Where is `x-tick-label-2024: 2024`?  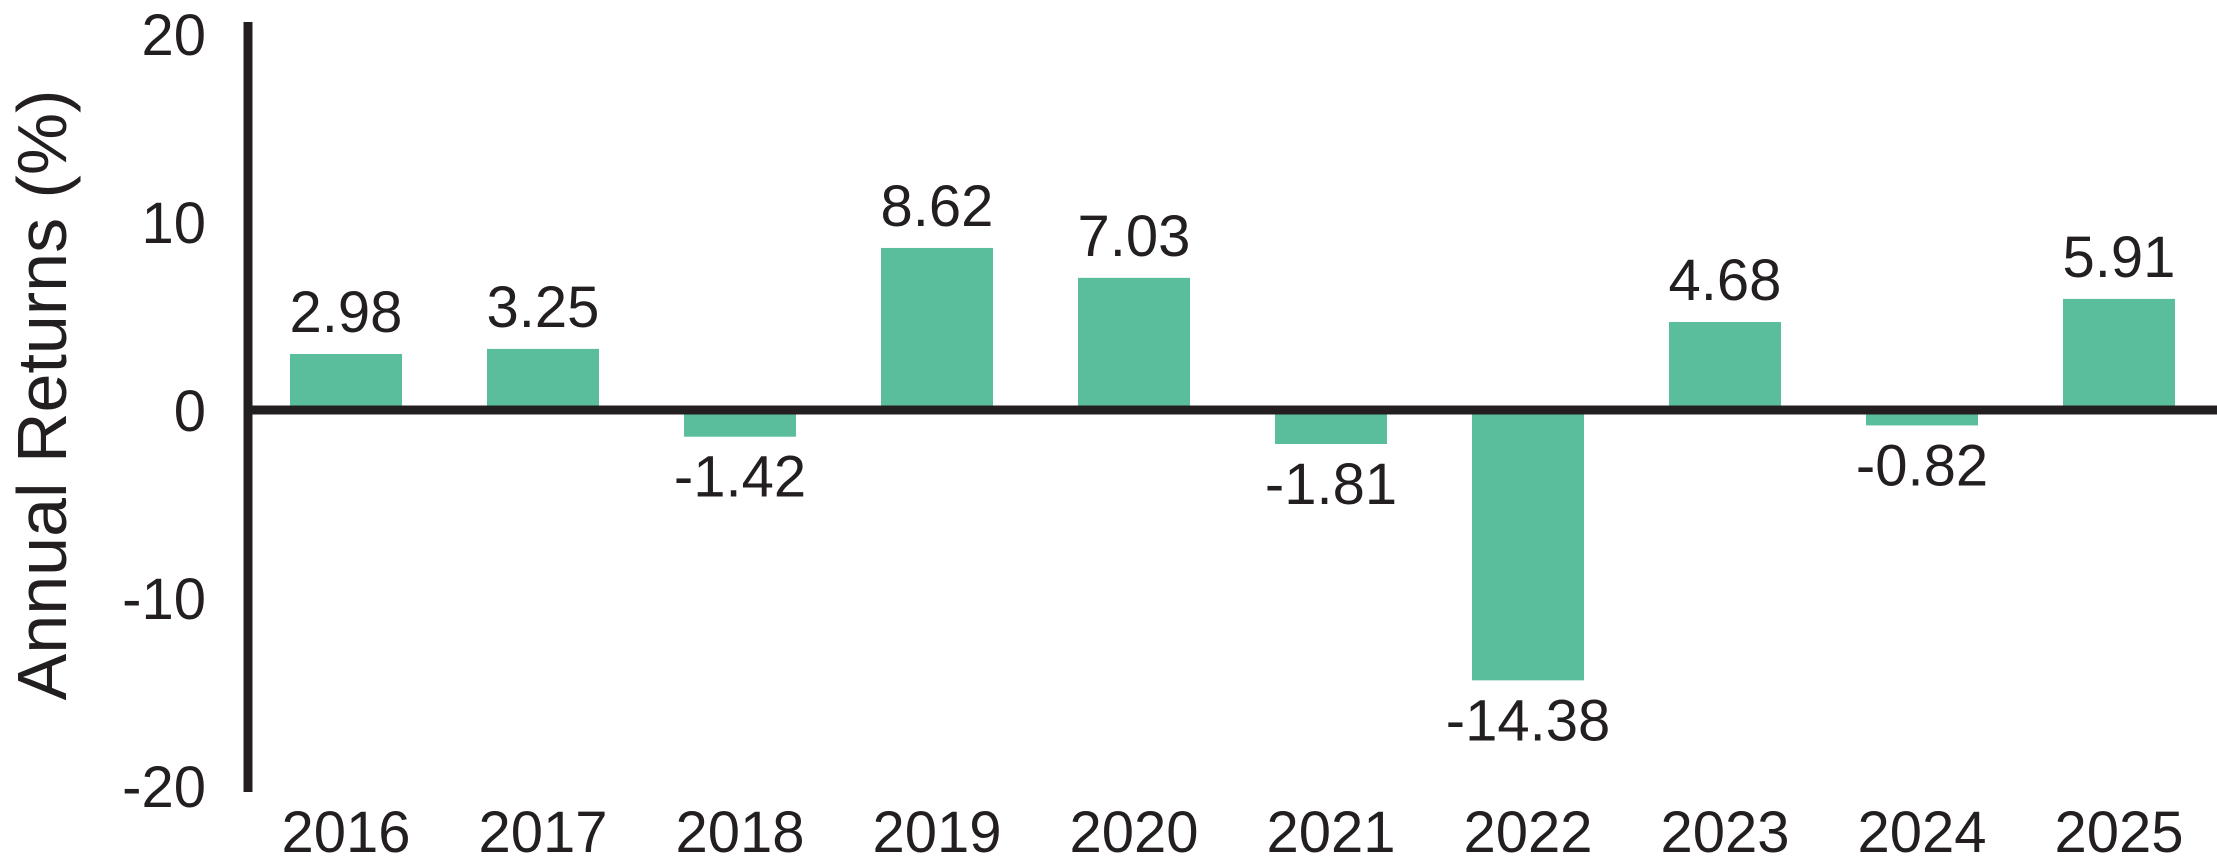
x-tick-label-2024: 2024 is located at coordinates (1921, 829).